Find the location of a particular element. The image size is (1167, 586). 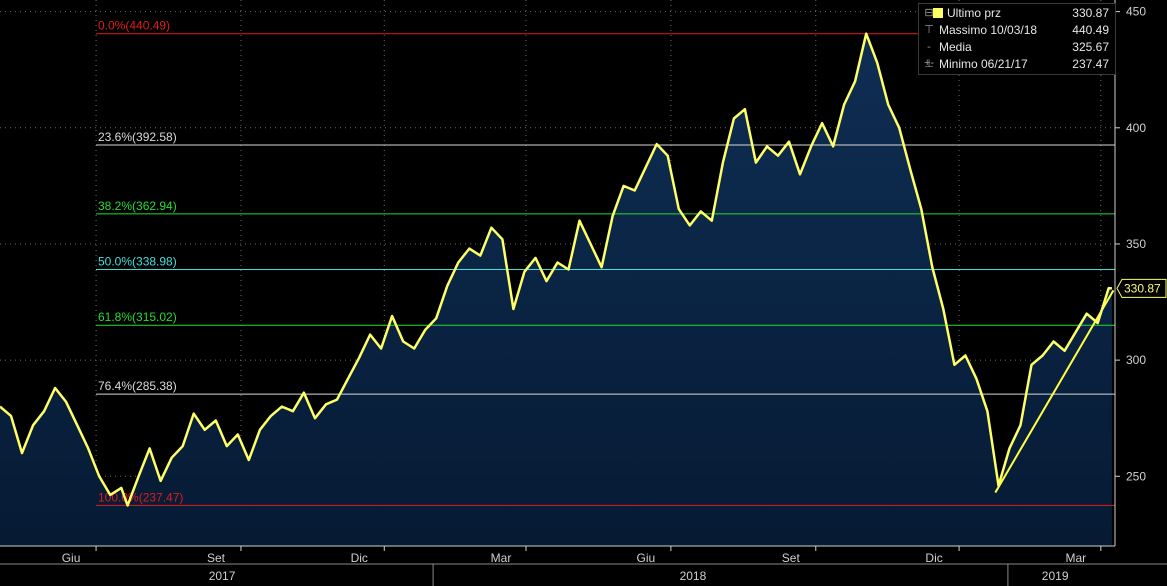

collapse-icon: ⊟ is located at coordinates (929, 13).